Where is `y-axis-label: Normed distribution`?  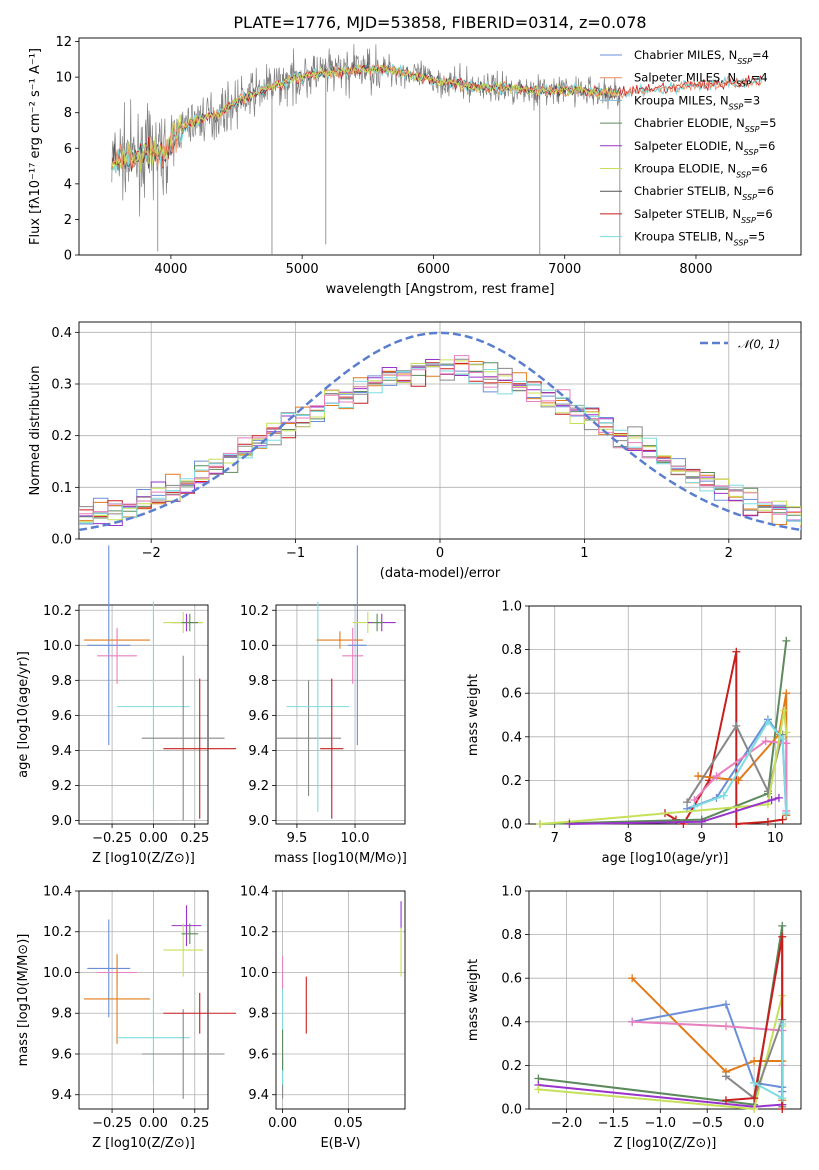
y-axis-label: Normed distribution is located at coordinates (35, 431).